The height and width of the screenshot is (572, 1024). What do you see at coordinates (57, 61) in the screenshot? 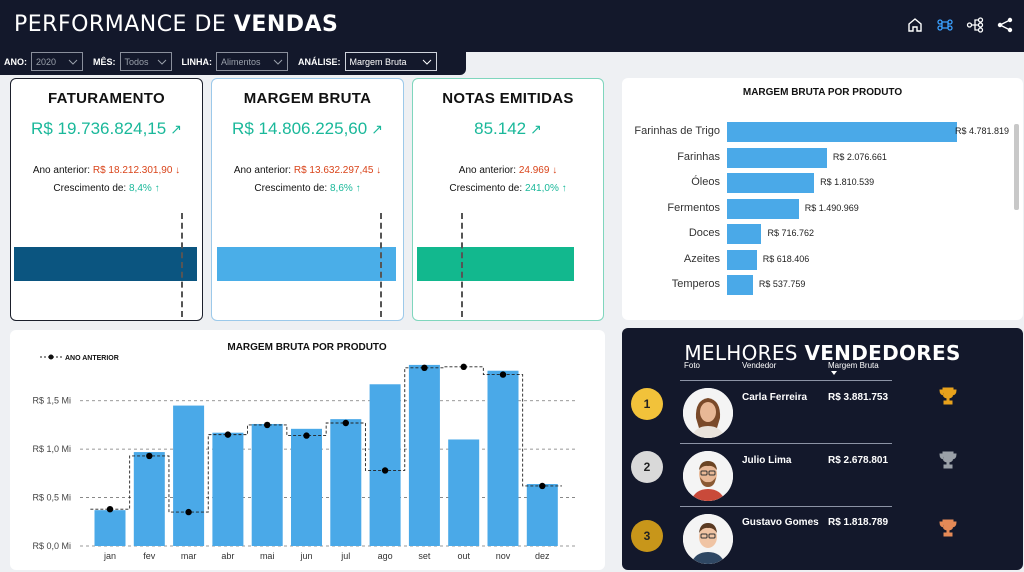
I see `filter-ano-select: 2020` at bounding box center [57, 61].